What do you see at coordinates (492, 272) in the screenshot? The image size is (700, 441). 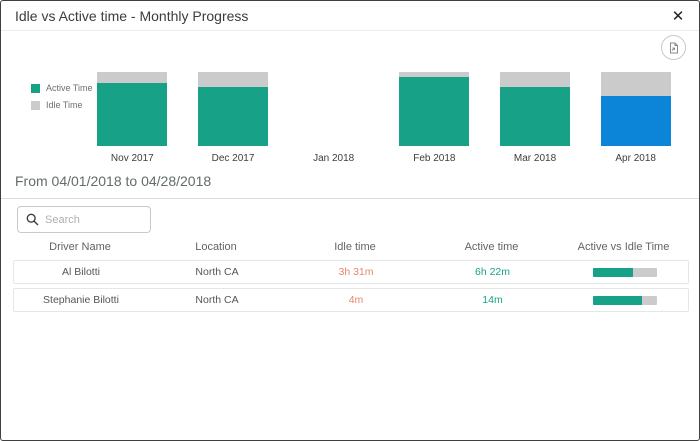 I see `active-time-cell: 6h 22m` at bounding box center [492, 272].